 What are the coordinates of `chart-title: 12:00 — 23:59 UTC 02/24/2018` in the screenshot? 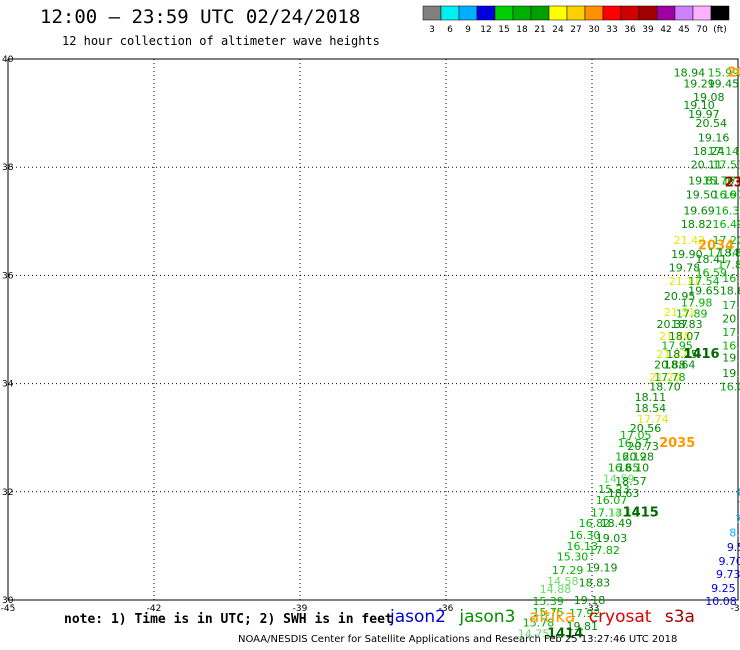 It's located at (200, 17).